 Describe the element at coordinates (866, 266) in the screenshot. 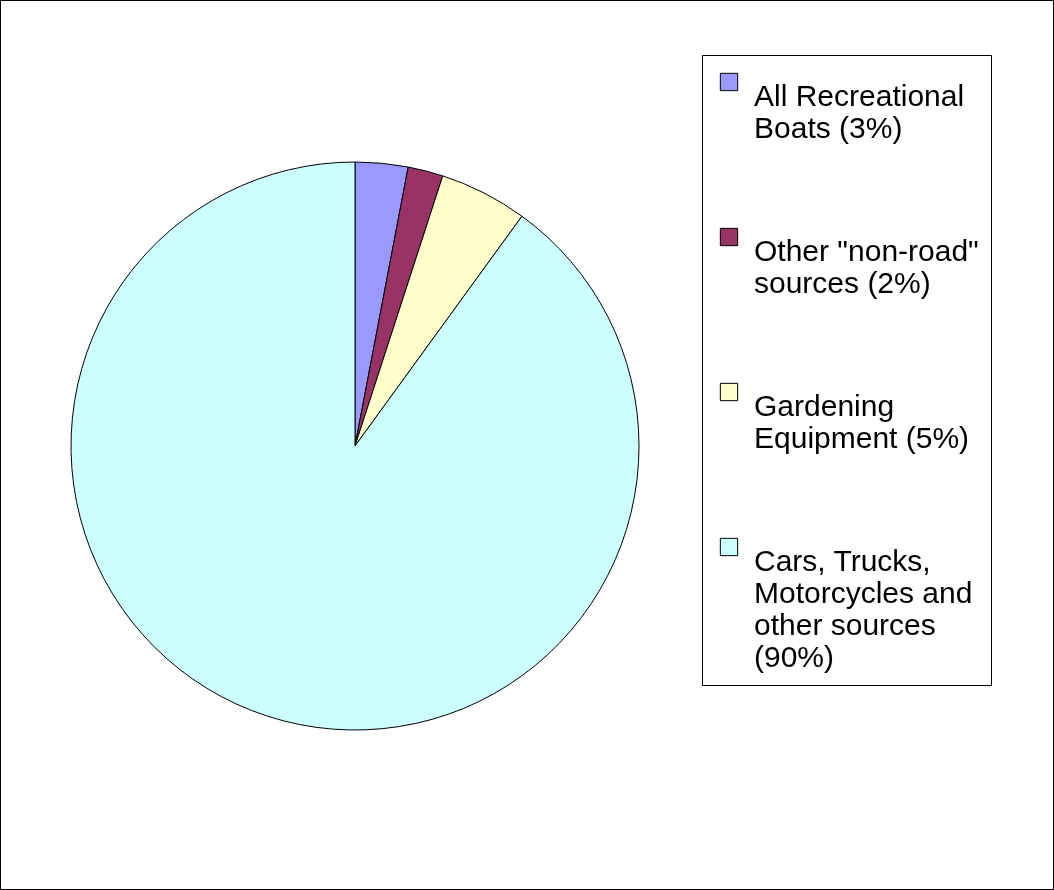

I see `legend-label: Other "non-road" sources (2%)` at that location.